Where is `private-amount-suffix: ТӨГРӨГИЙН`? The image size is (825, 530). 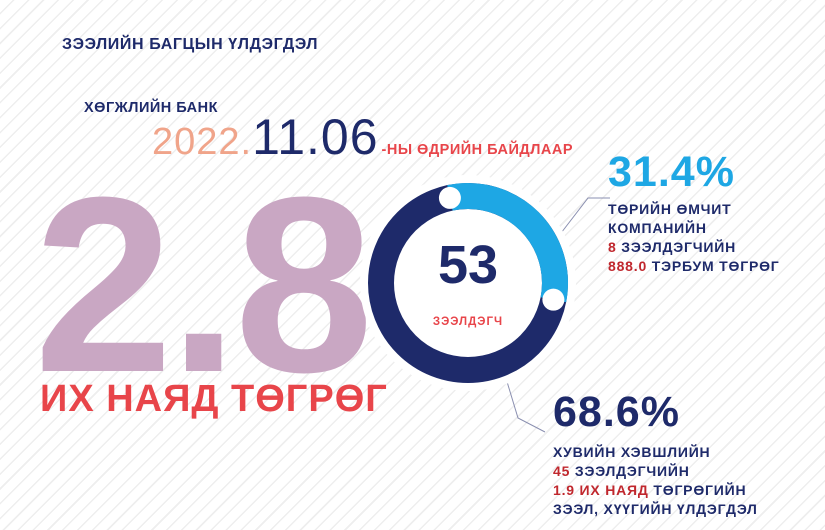
private-amount-suffix: ТӨГРӨГИЙН is located at coordinates (700, 490).